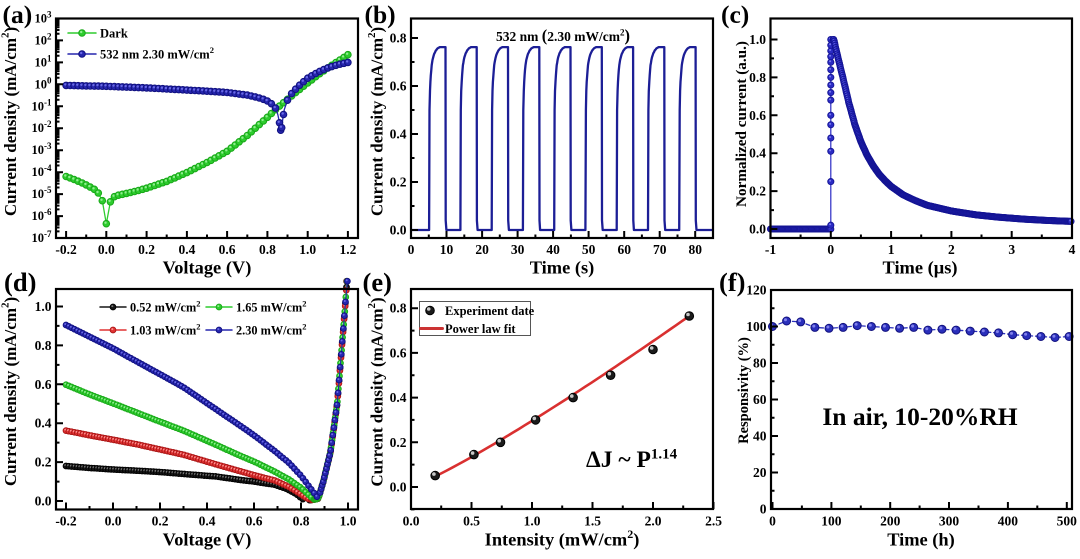  I want to click on svg-text: 2.30 mW/cm2, so click(271, 329).